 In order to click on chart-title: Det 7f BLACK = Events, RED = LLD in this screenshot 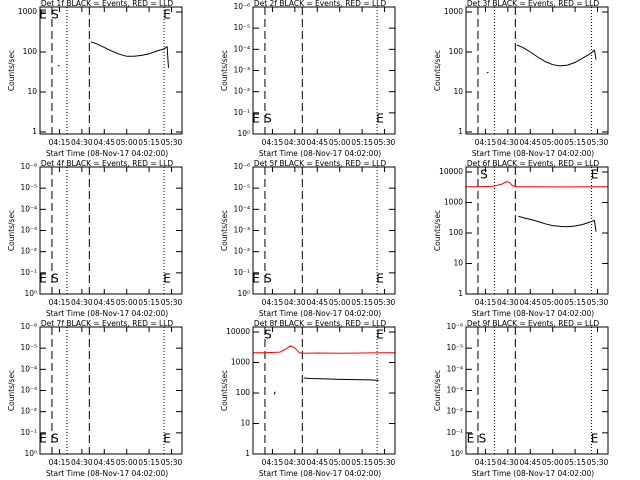, I will do `click(107, 323)`.